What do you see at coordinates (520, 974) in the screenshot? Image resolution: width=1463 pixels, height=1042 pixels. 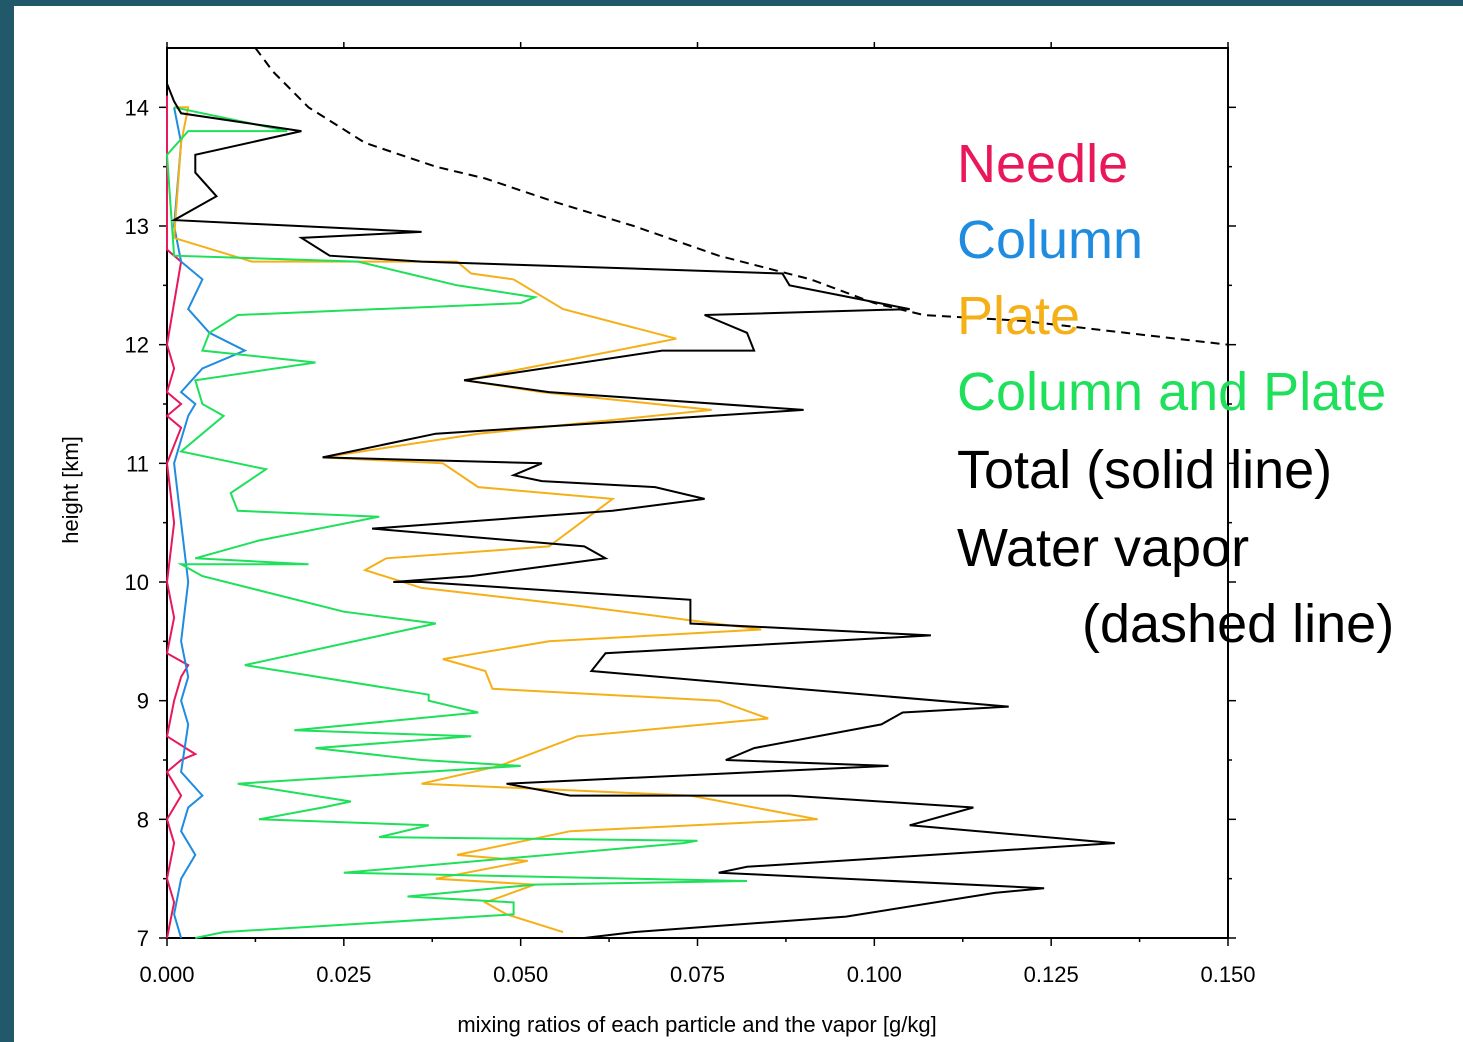 I see `x-tick-label: 0.050` at bounding box center [520, 974].